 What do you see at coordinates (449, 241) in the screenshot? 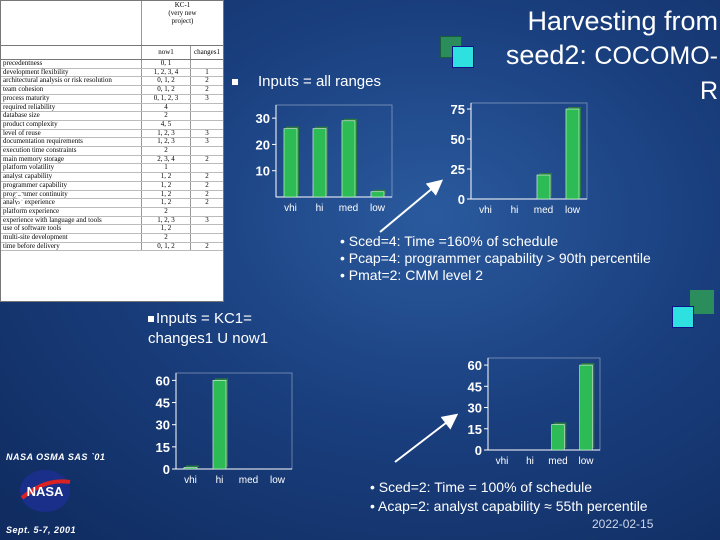
I see `note-line: • Sced=4: Time =160% of schedule` at bounding box center [449, 241].